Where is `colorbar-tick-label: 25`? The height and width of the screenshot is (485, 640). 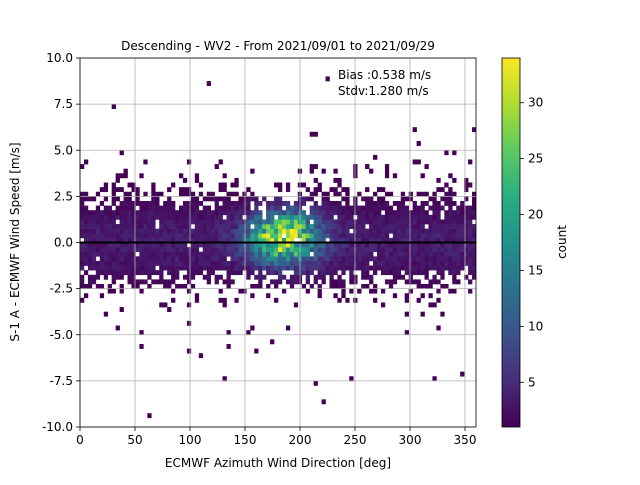
colorbar-tick-label: 25 is located at coordinates (535, 159).